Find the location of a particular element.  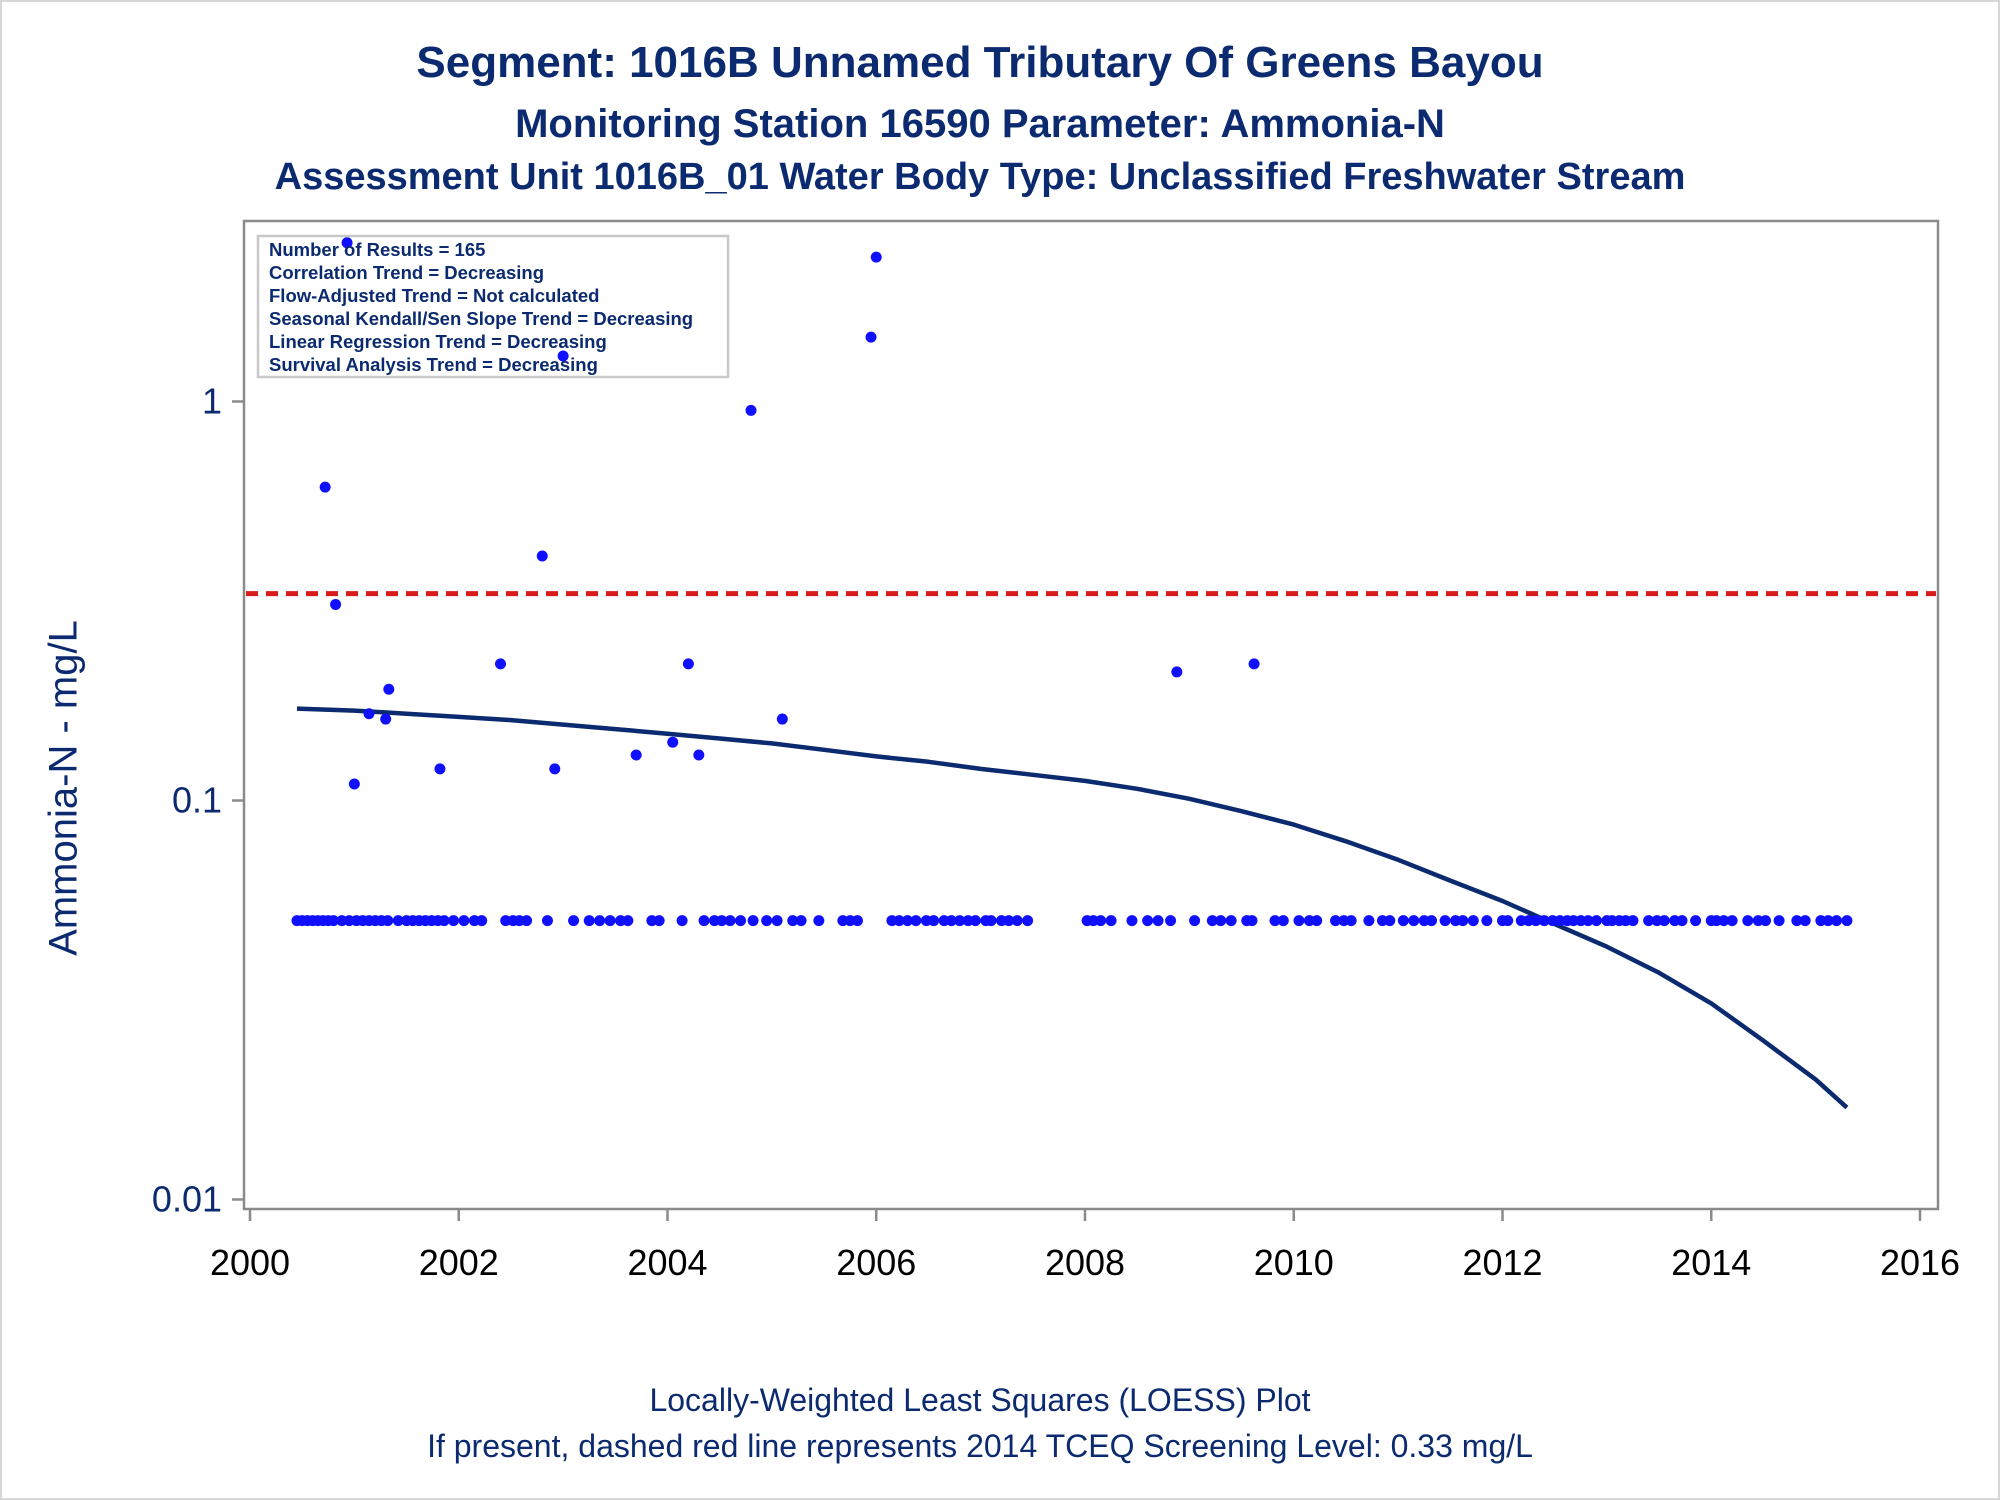

x-tick-label: 2002 is located at coordinates (459, 1262).